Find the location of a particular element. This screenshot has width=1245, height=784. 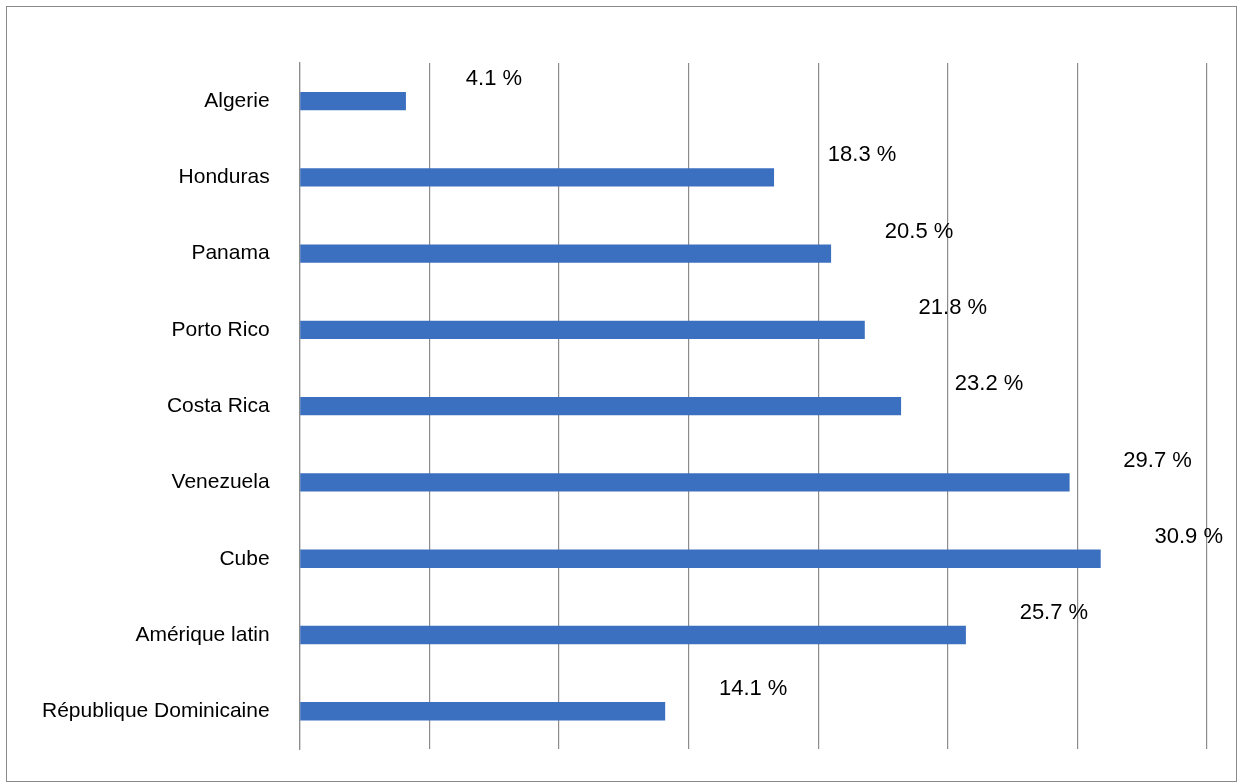

y-tick-label: Amérique latin is located at coordinates (202, 633).